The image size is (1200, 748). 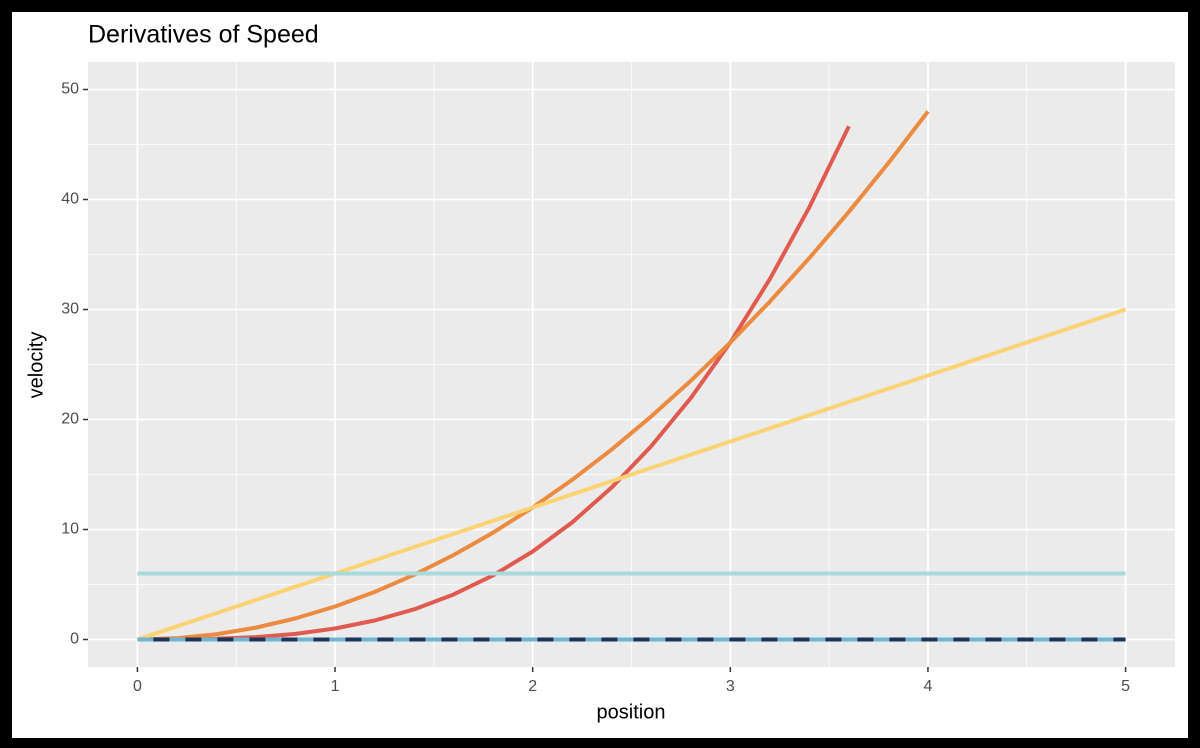 I want to click on x-axis-label: position, so click(x=631, y=712).